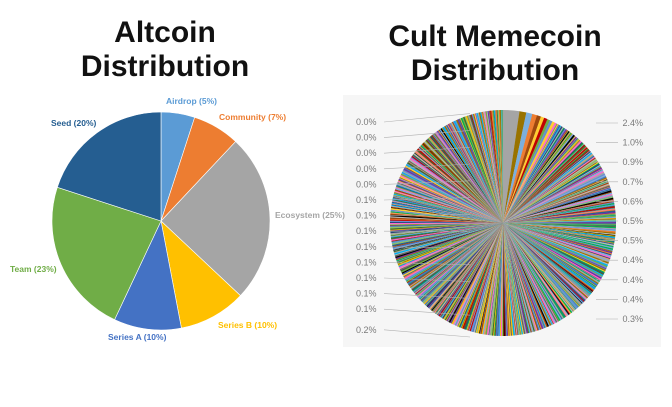 Image resolution: width=672 pixels, height=407 pixels. I want to click on memecoin-right-pct-label: 0.5%, so click(632, 221).